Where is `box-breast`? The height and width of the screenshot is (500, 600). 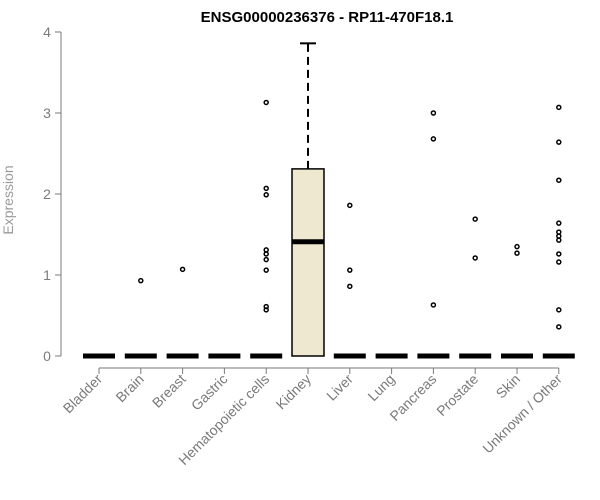 box-breast is located at coordinates (182, 312).